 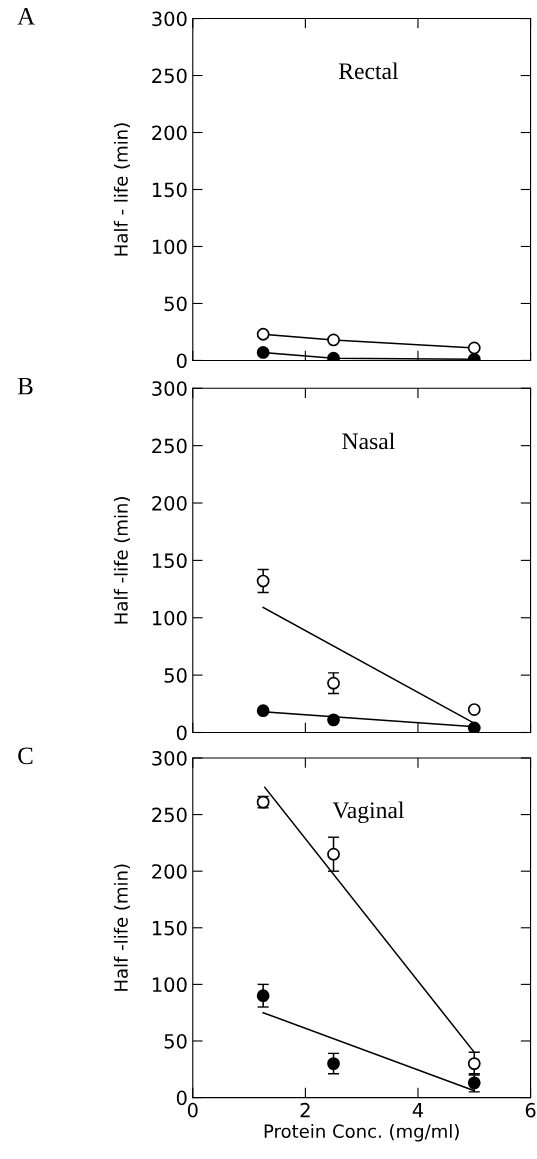 What do you see at coordinates (305, 1110) in the screenshot?
I see `x-tick-label: 2` at bounding box center [305, 1110].